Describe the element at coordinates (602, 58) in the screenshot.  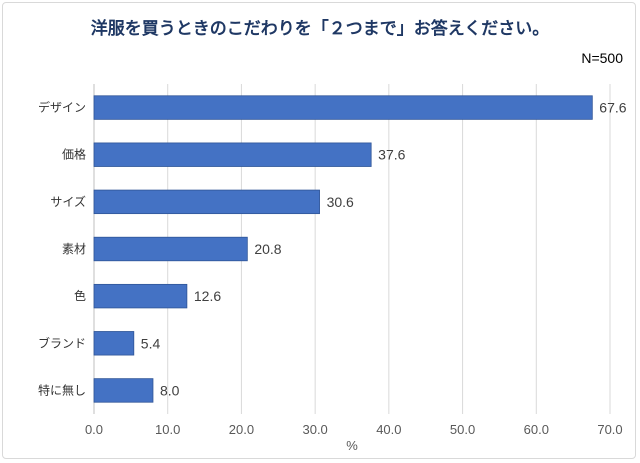
I see `sample-size-label: N=500` at that location.